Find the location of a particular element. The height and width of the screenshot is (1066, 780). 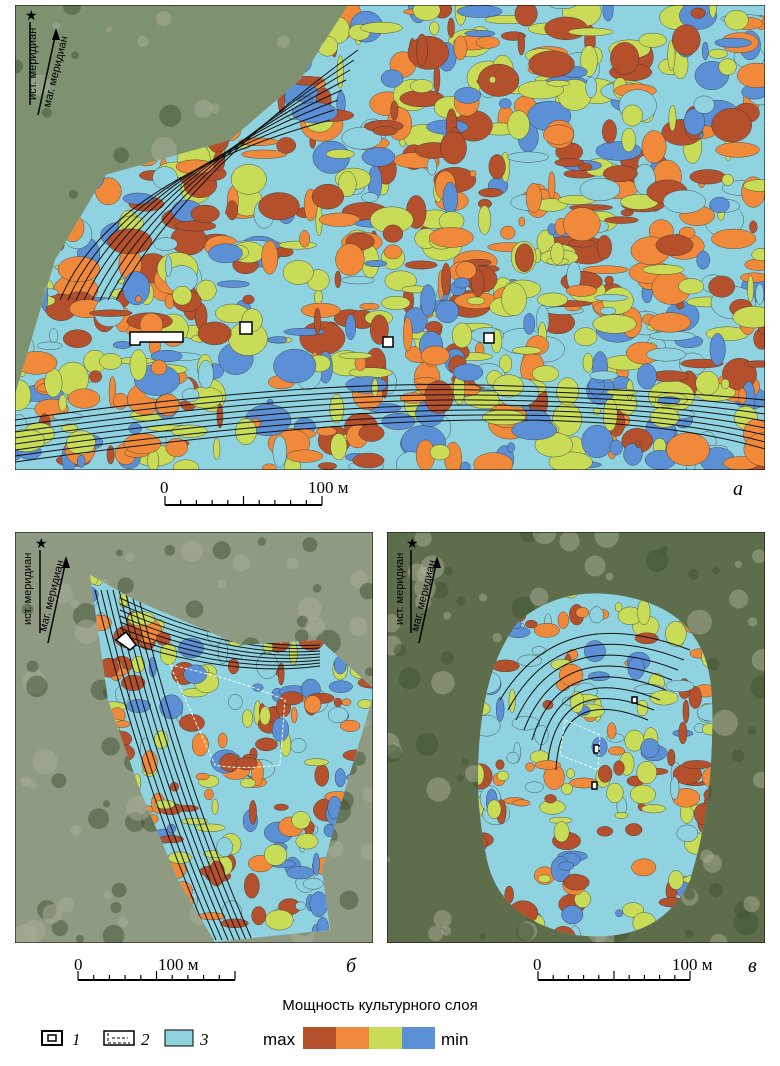

true-meridian-label: ист. меридиан is located at coordinates (33, 64).